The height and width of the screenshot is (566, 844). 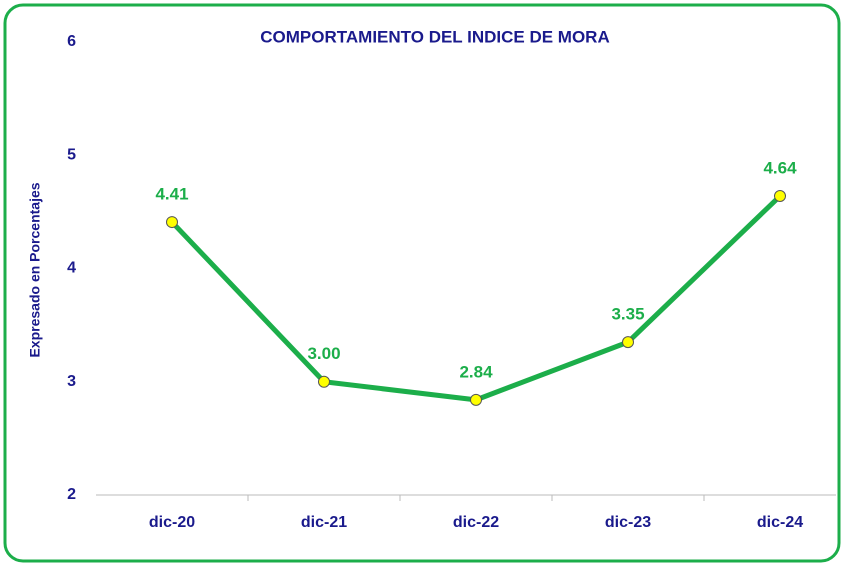 What do you see at coordinates (780, 168) in the screenshot?
I see `data-label: 4.64` at bounding box center [780, 168].